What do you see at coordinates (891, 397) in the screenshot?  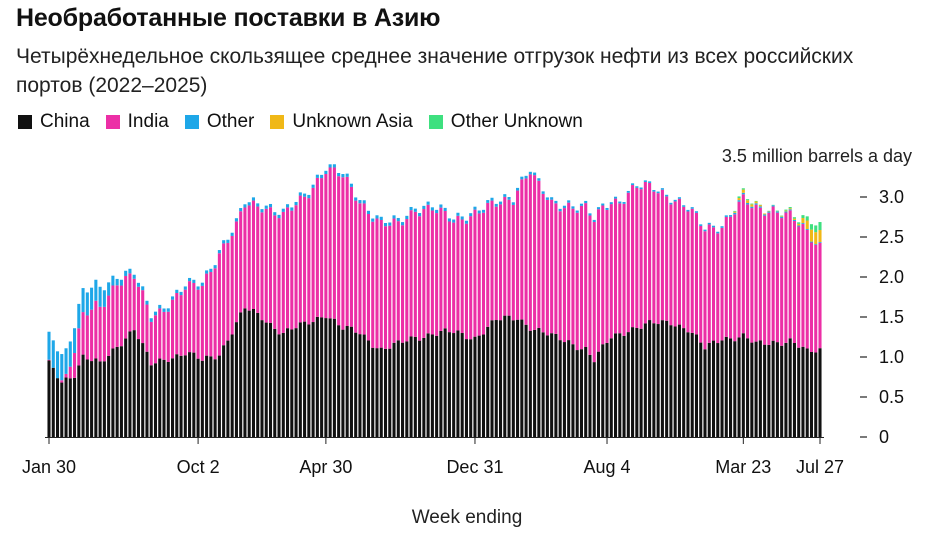 I see `y-tick-label: 0.5` at bounding box center [891, 397].